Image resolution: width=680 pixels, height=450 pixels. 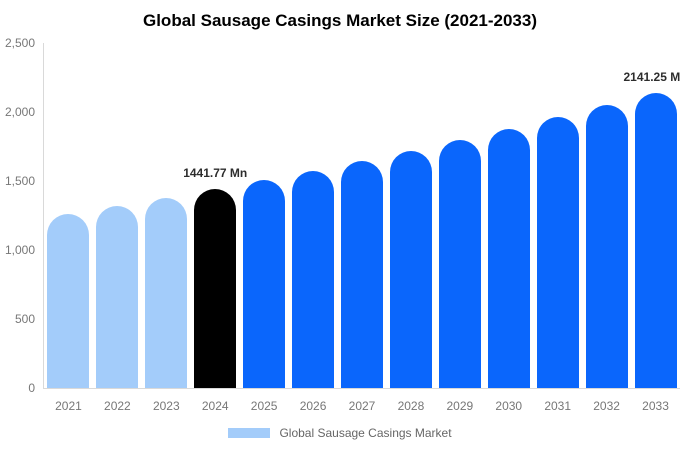 What do you see at coordinates (606, 406) in the screenshot?
I see `x-tick-label-2032: 2032` at bounding box center [606, 406].